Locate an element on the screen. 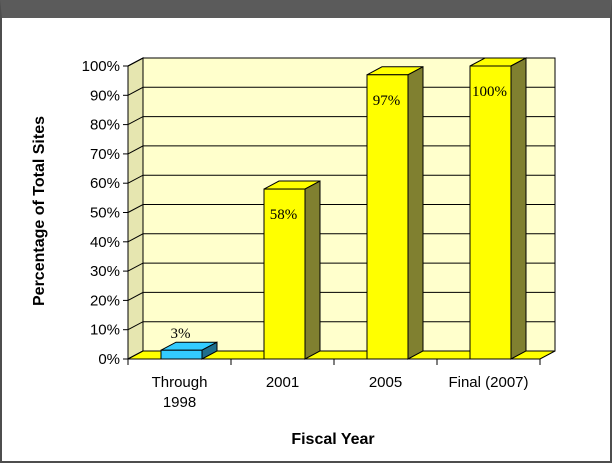 This screenshot has width=616, height=467. data-label: 3% is located at coordinates (181, 334).